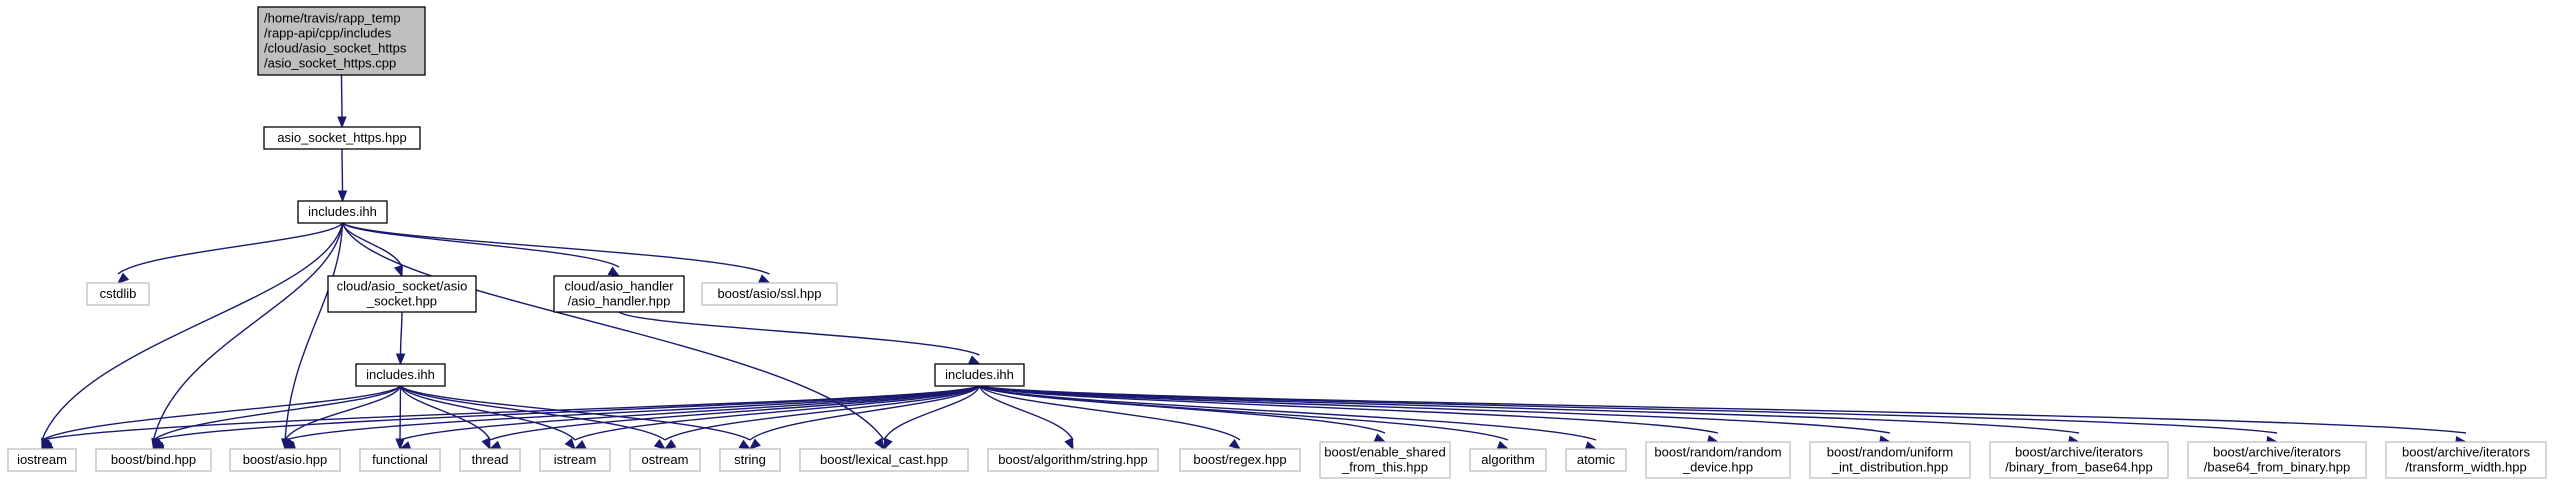 Image resolution: width=2561 pixels, height=488 pixels. Describe the element at coordinates (332, 18) in the screenshot. I see `node-label: /home/travis/rapp_temp` at that location.